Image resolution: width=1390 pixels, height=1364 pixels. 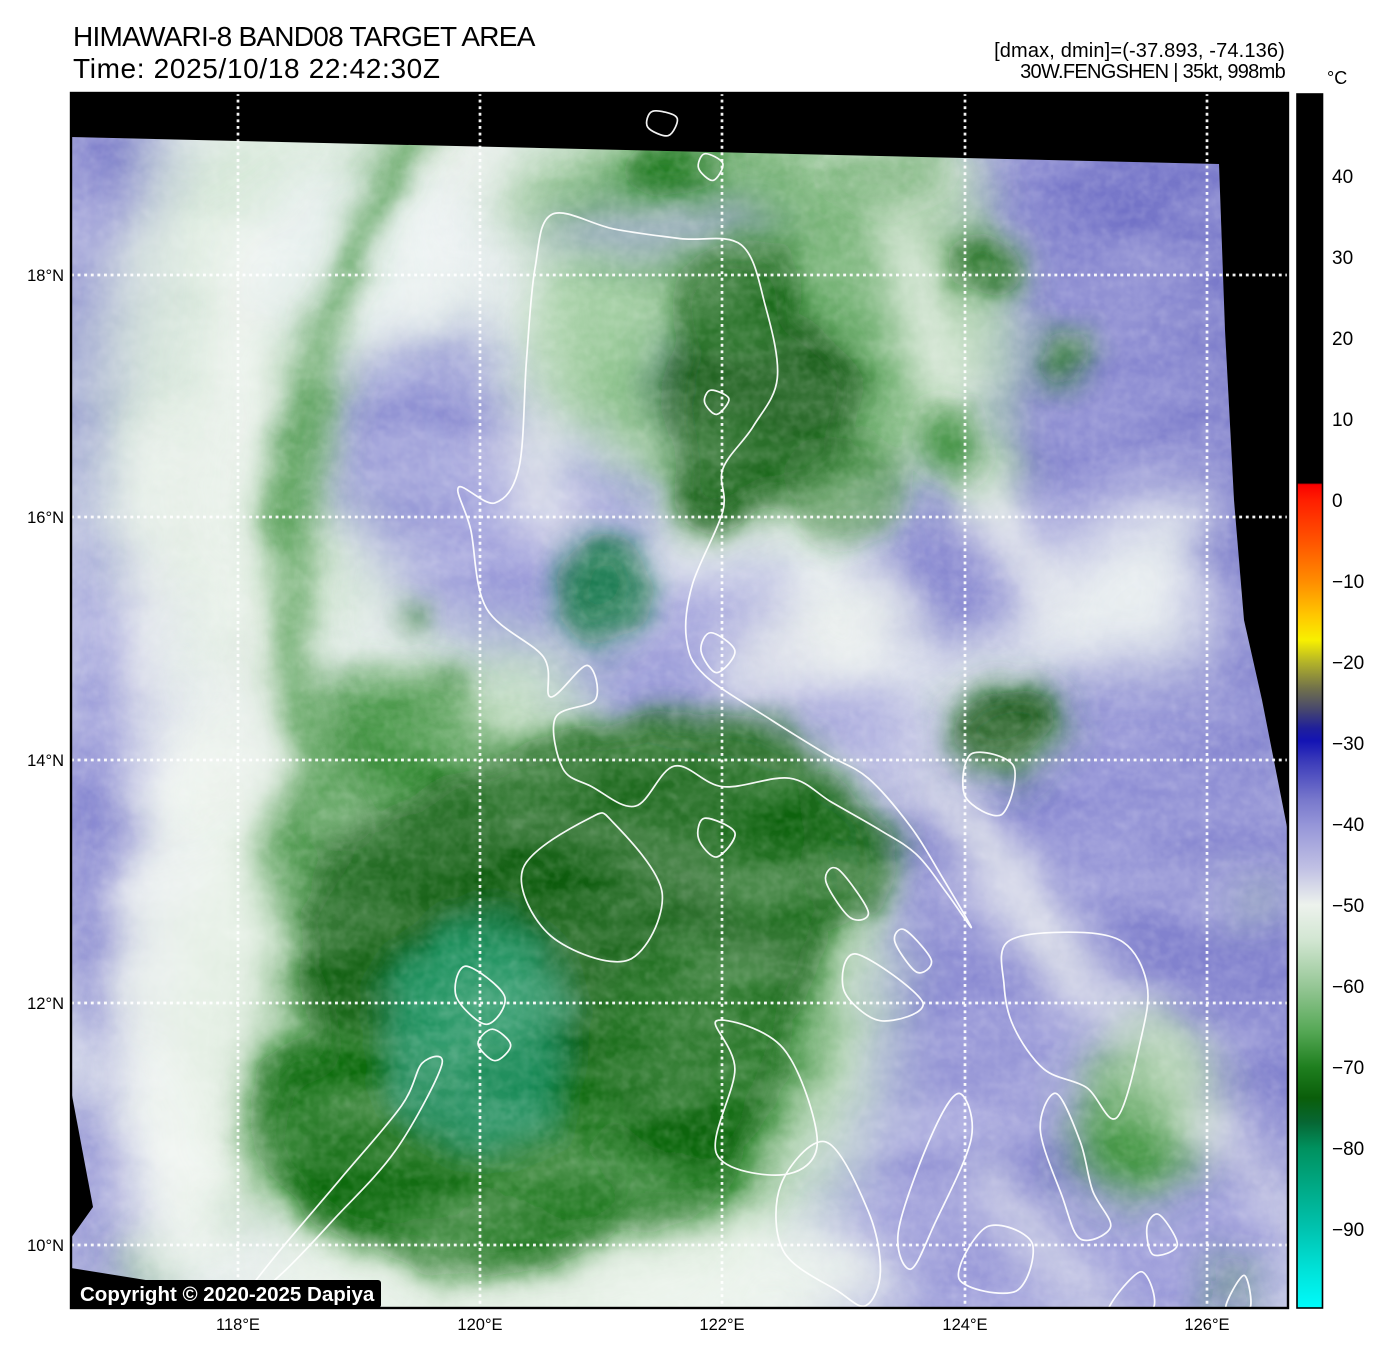 I want to click on svg-text: −90, so click(x=1348, y=1230).